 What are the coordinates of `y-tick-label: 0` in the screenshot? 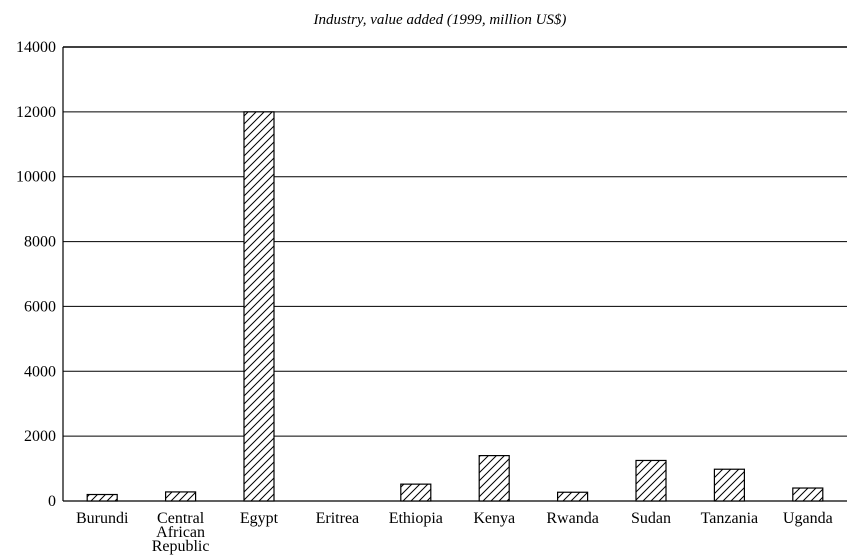 It's located at (52, 501).